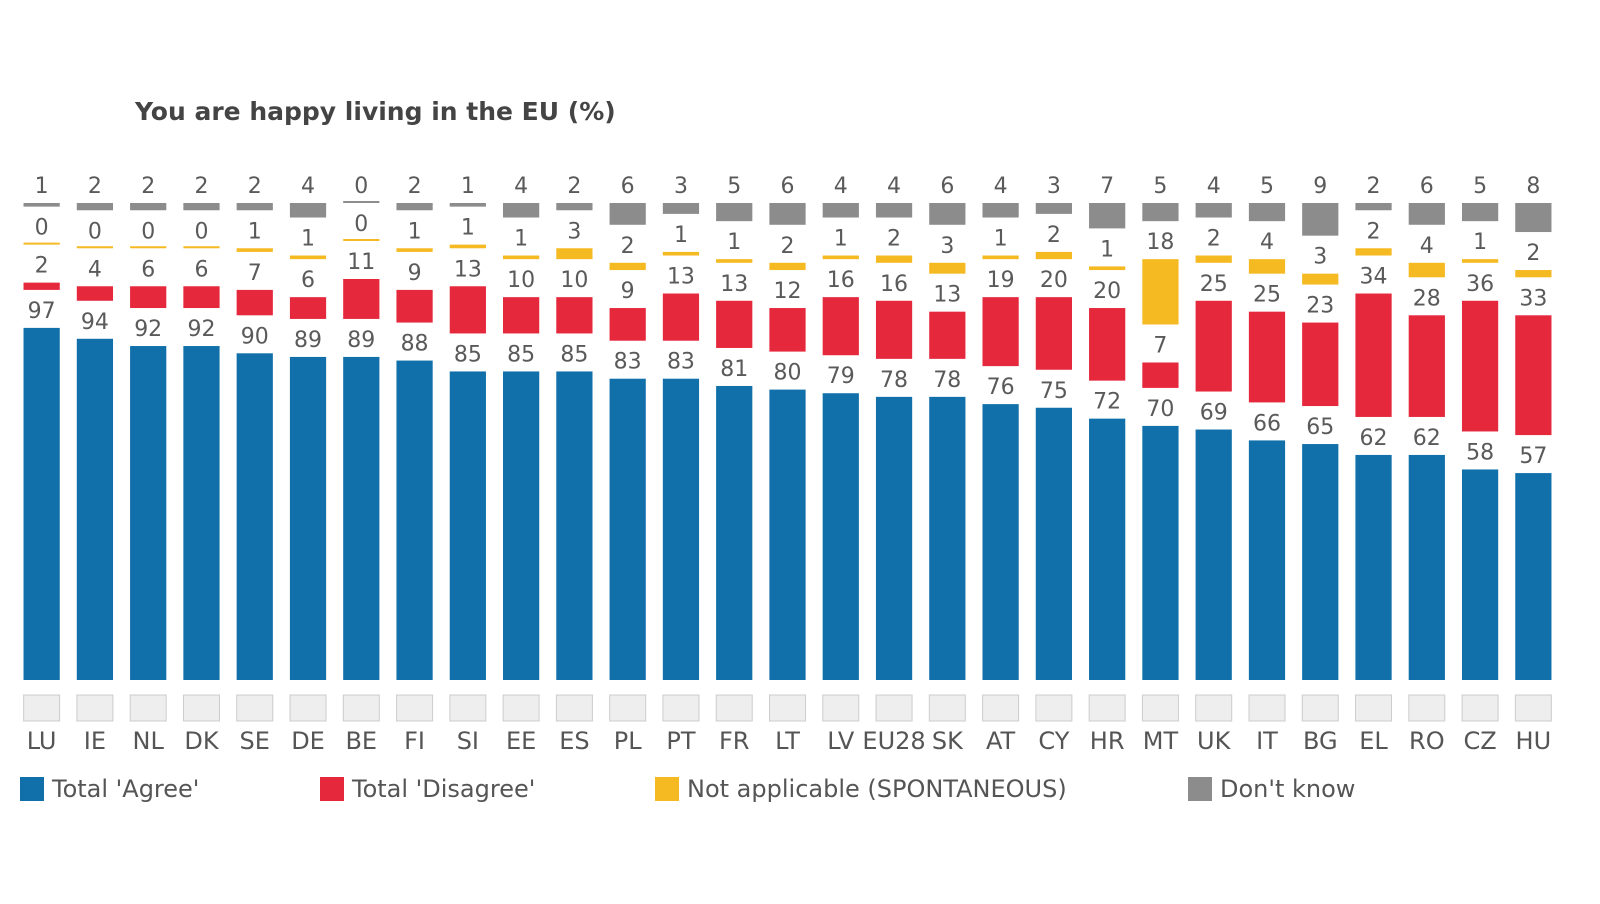 This screenshot has width=1600, height=904. I want to click on value-label: 65, so click(1320, 427).